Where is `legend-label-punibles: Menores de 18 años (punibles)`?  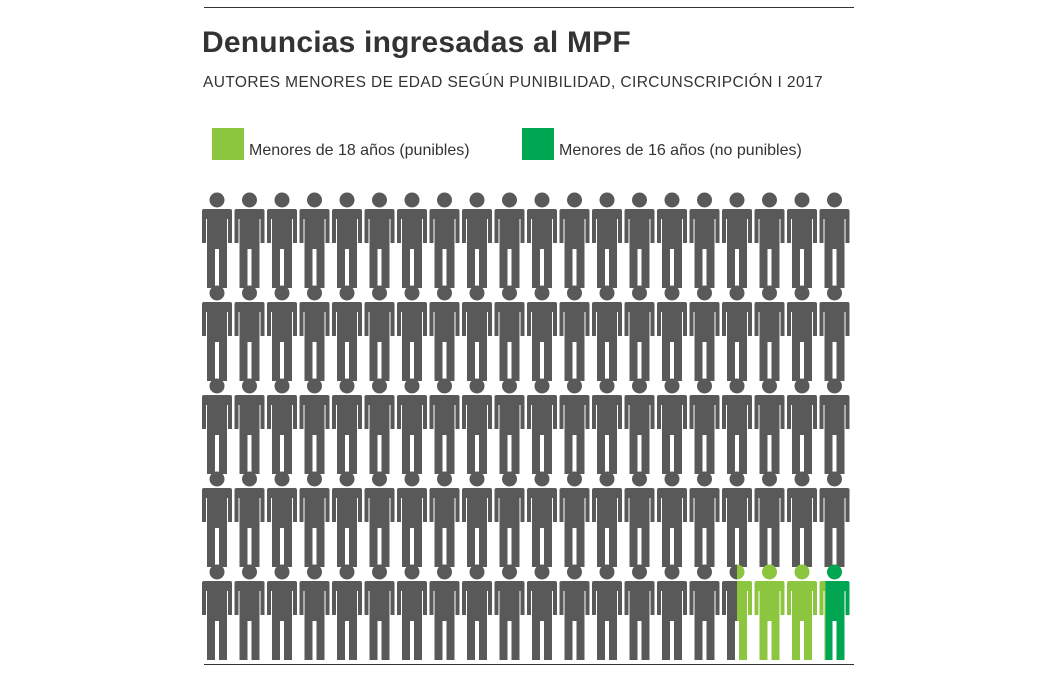
legend-label-punibles: Menores de 18 años (punibles) is located at coordinates (359, 150).